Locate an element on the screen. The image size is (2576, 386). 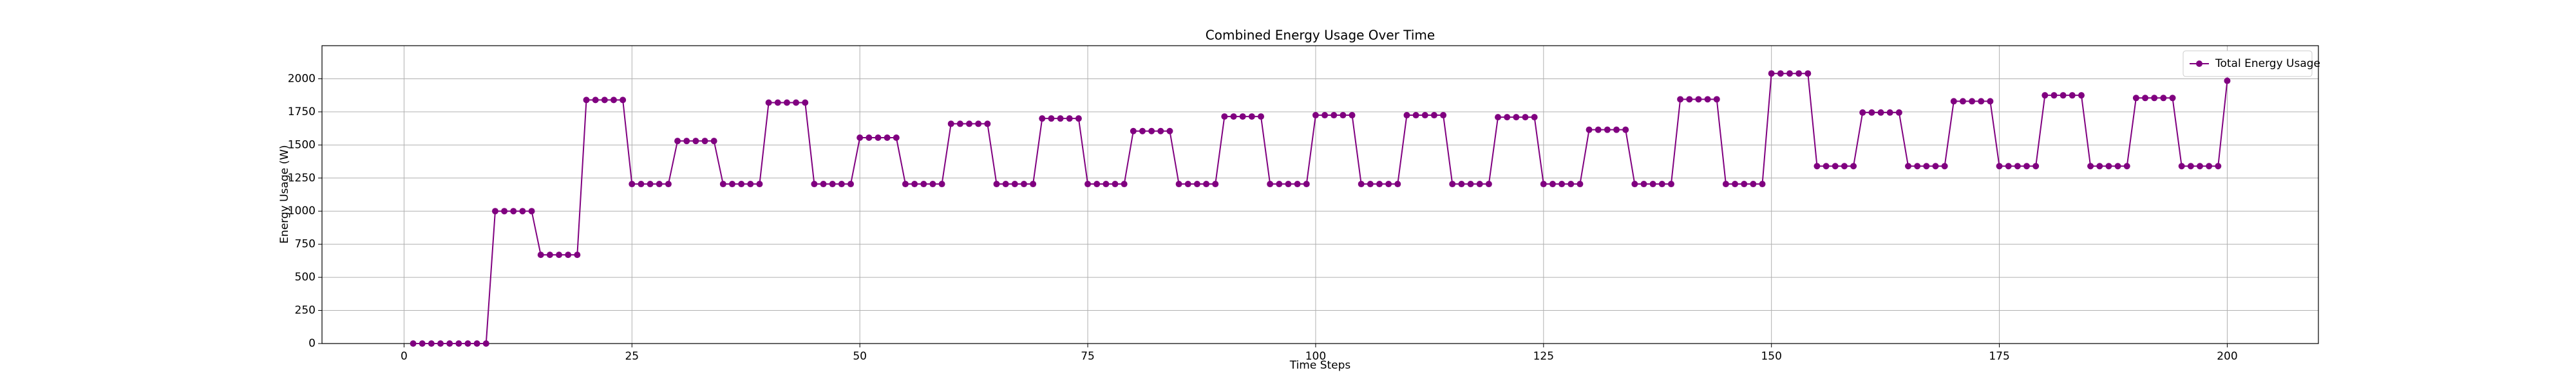
y-tick-label: 1750 is located at coordinates (302, 112).